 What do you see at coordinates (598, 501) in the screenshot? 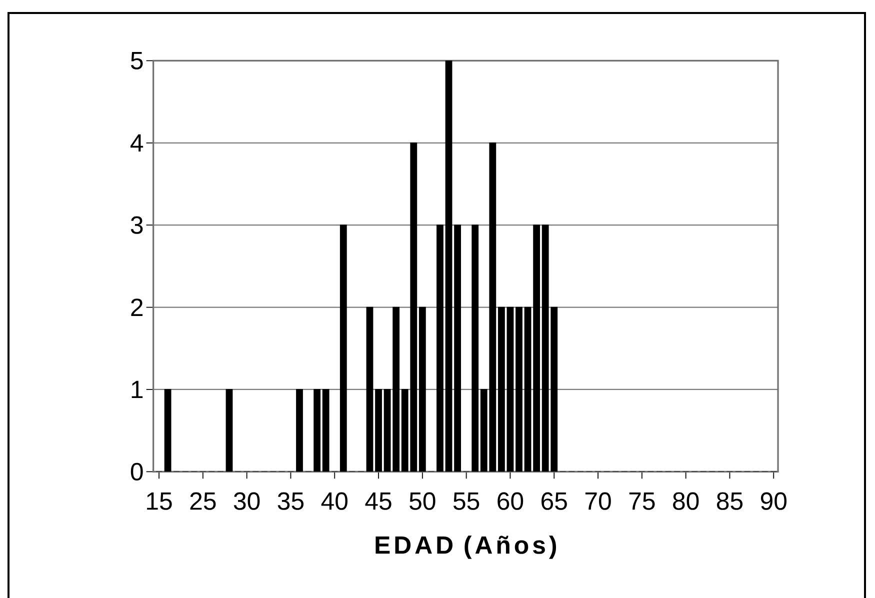
I see `x-tick-label: 70` at bounding box center [598, 501].